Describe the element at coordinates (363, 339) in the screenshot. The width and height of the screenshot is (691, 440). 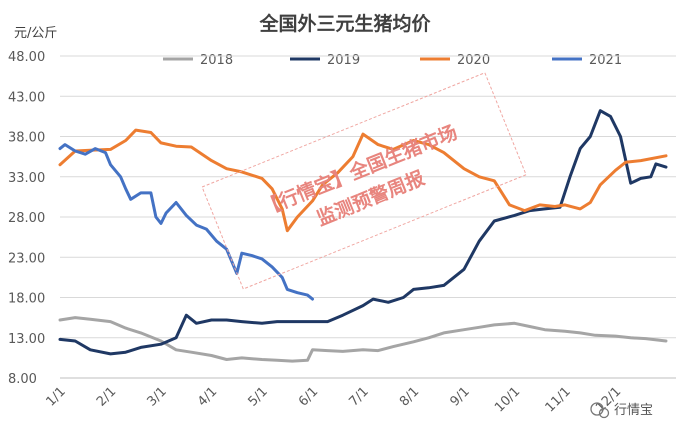
I see `series-line-2018` at that location.